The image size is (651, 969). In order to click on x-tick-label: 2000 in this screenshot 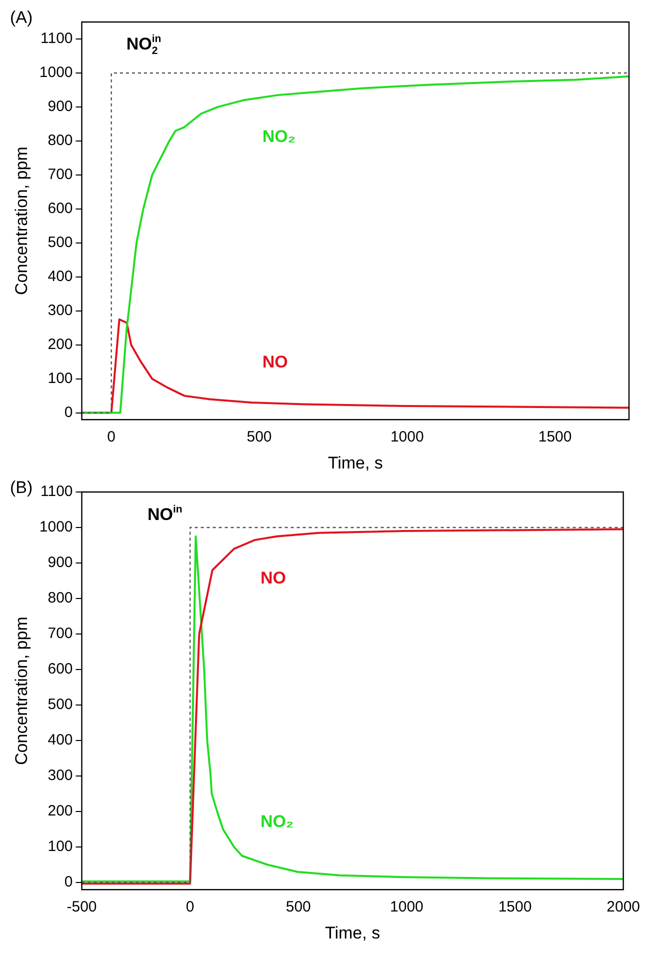, I will do `click(623, 907)`.